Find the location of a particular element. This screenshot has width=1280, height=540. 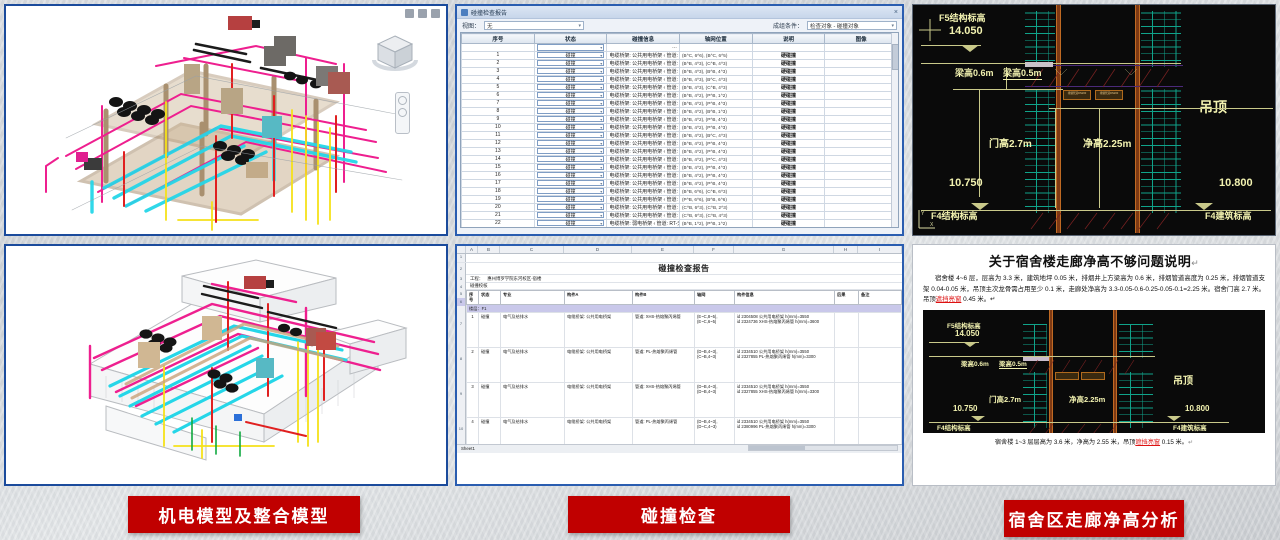

col-note: 说明 is located at coordinates (788, 38).